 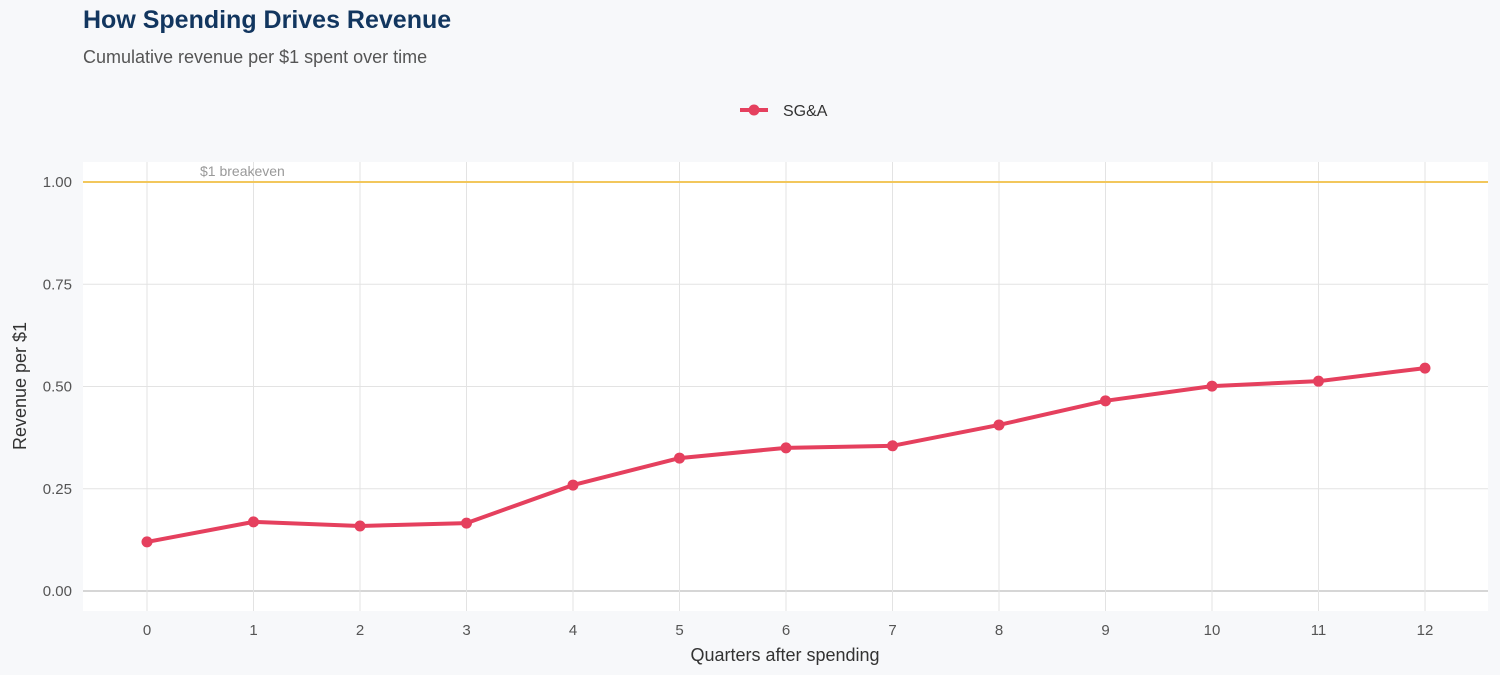 I want to click on y-tick-label: 0.75, so click(x=57, y=284).